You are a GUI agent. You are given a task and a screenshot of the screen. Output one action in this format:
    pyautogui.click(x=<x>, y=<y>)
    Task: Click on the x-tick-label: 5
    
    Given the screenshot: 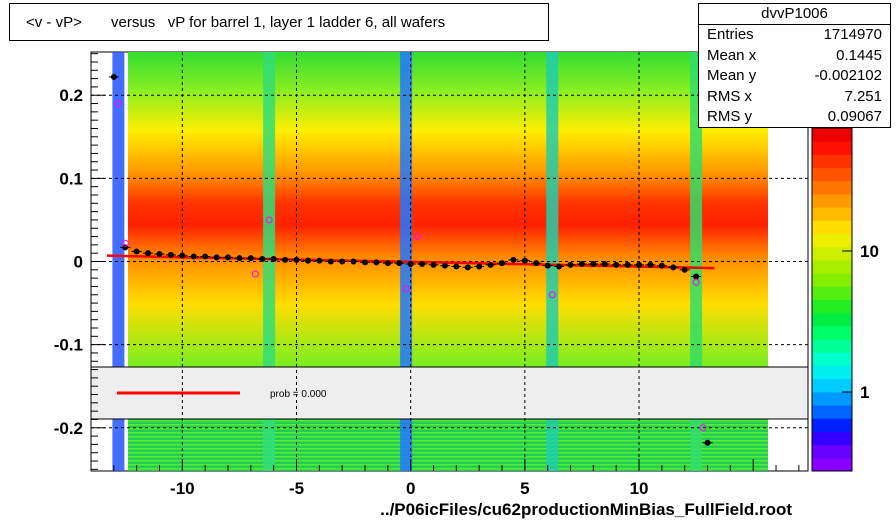 What is the action you would take?
    pyautogui.click(x=524, y=488)
    